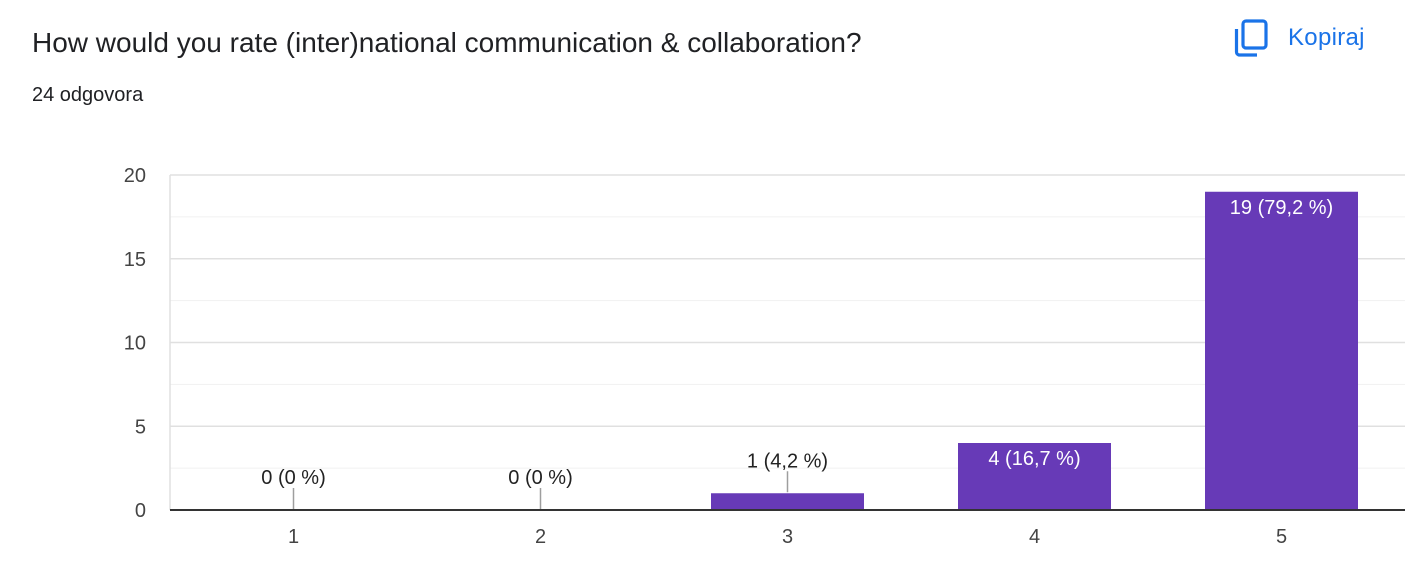 The height and width of the screenshot is (561, 1425). What do you see at coordinates (1251, 38) in the screenshot?
I see `copy-icon` at bounding box center [1251, 38].